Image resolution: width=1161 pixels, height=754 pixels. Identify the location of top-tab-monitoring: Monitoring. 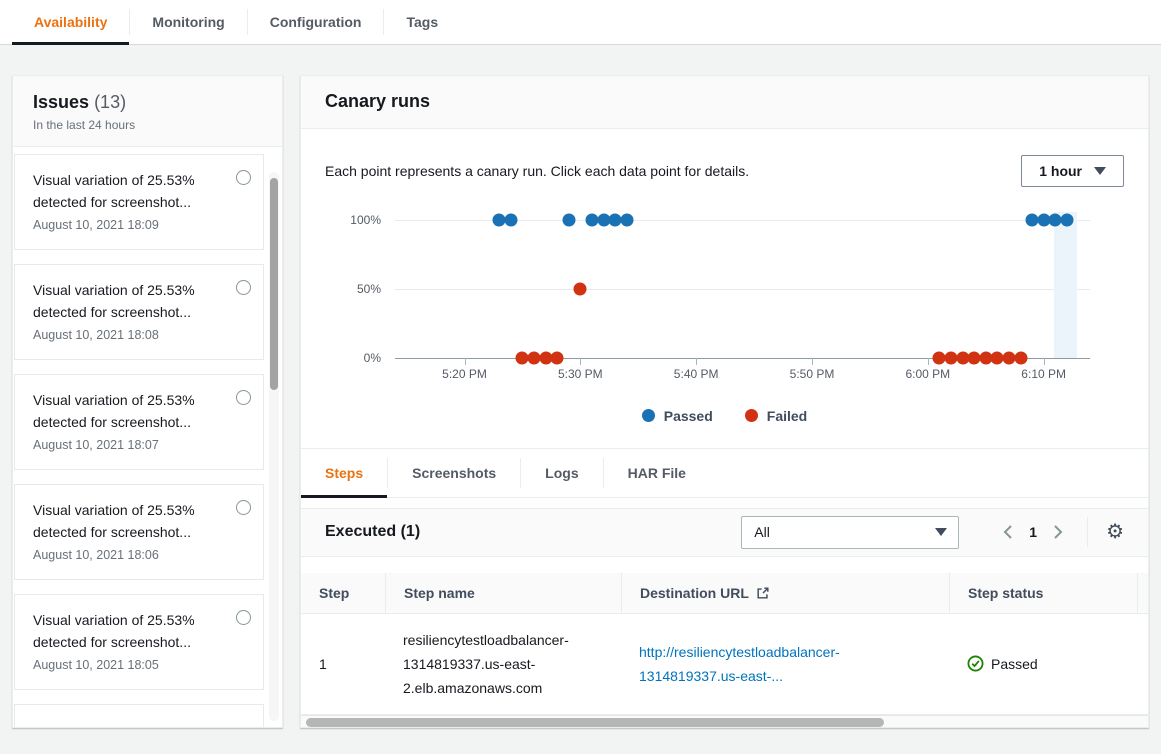
(188, 22).